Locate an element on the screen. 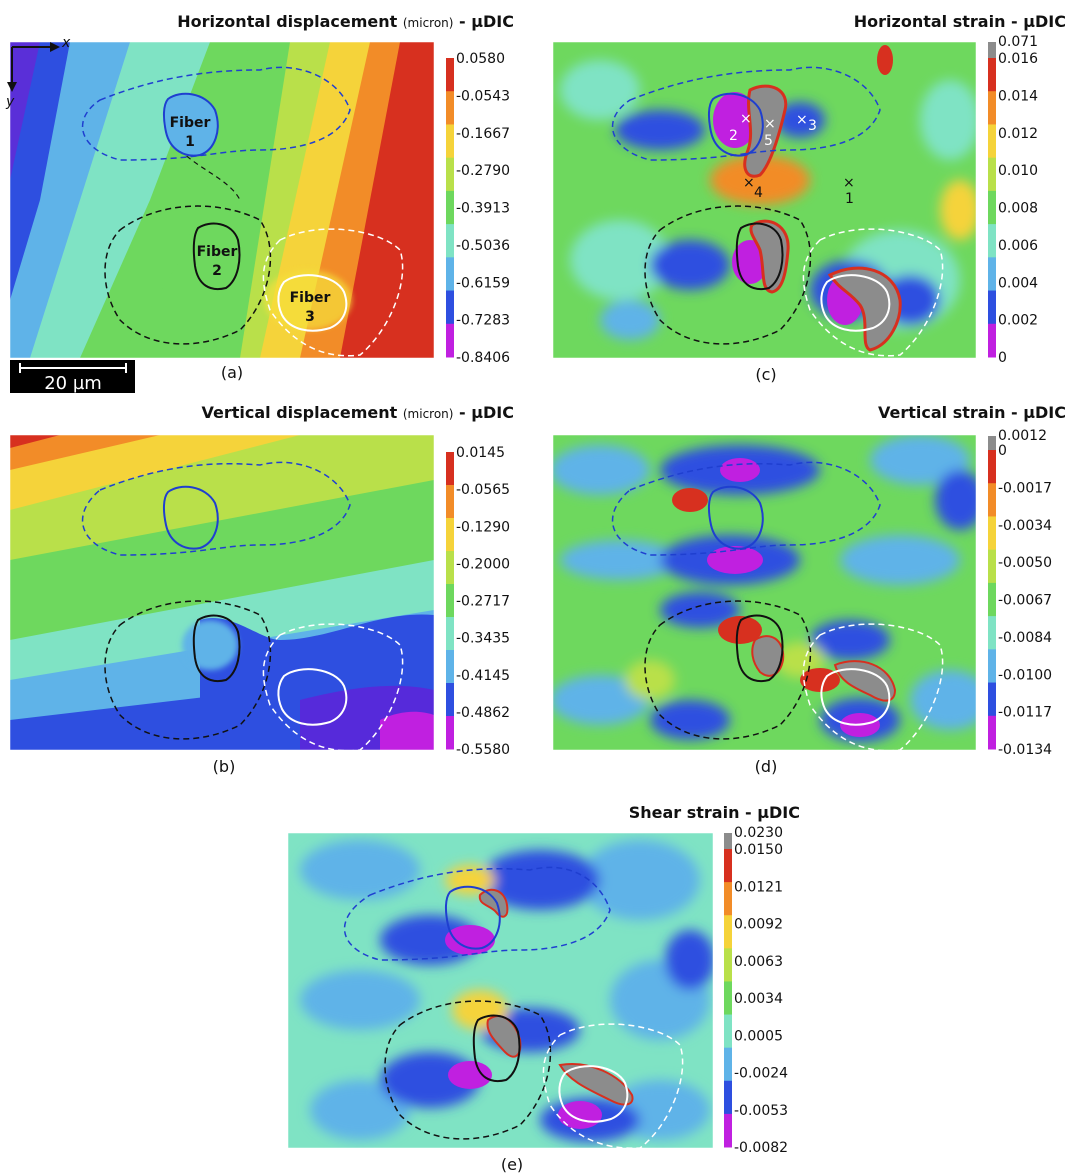 This screenshot has width=1072, height=1176. colorbar-tick-label: -0.4145 is located at coordinates (483, 676).